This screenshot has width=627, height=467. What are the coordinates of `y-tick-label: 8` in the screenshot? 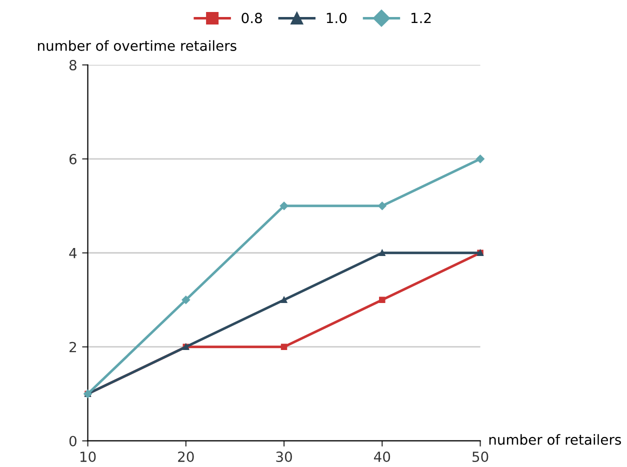 It's located at (72, 65).